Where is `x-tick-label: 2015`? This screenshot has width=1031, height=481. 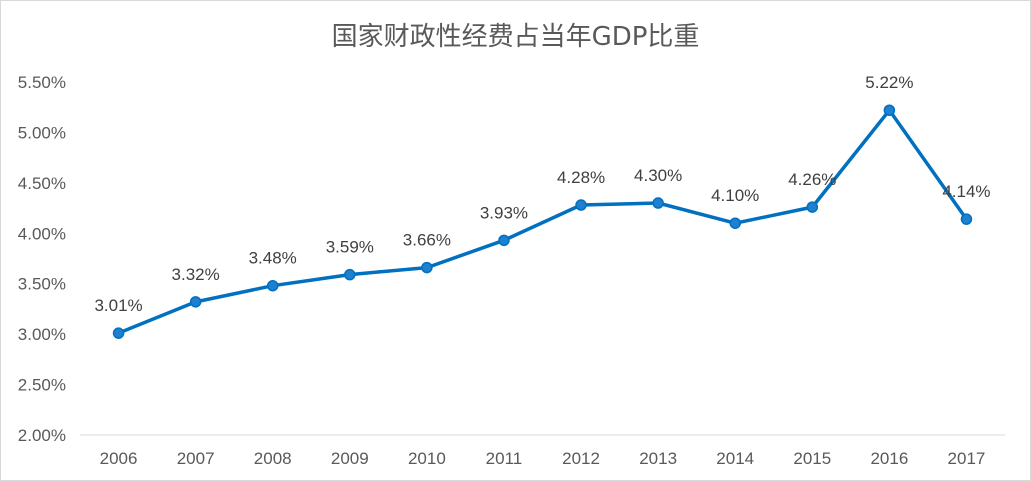 x-tick-label: 2015 is located at coordinates (812, 458).